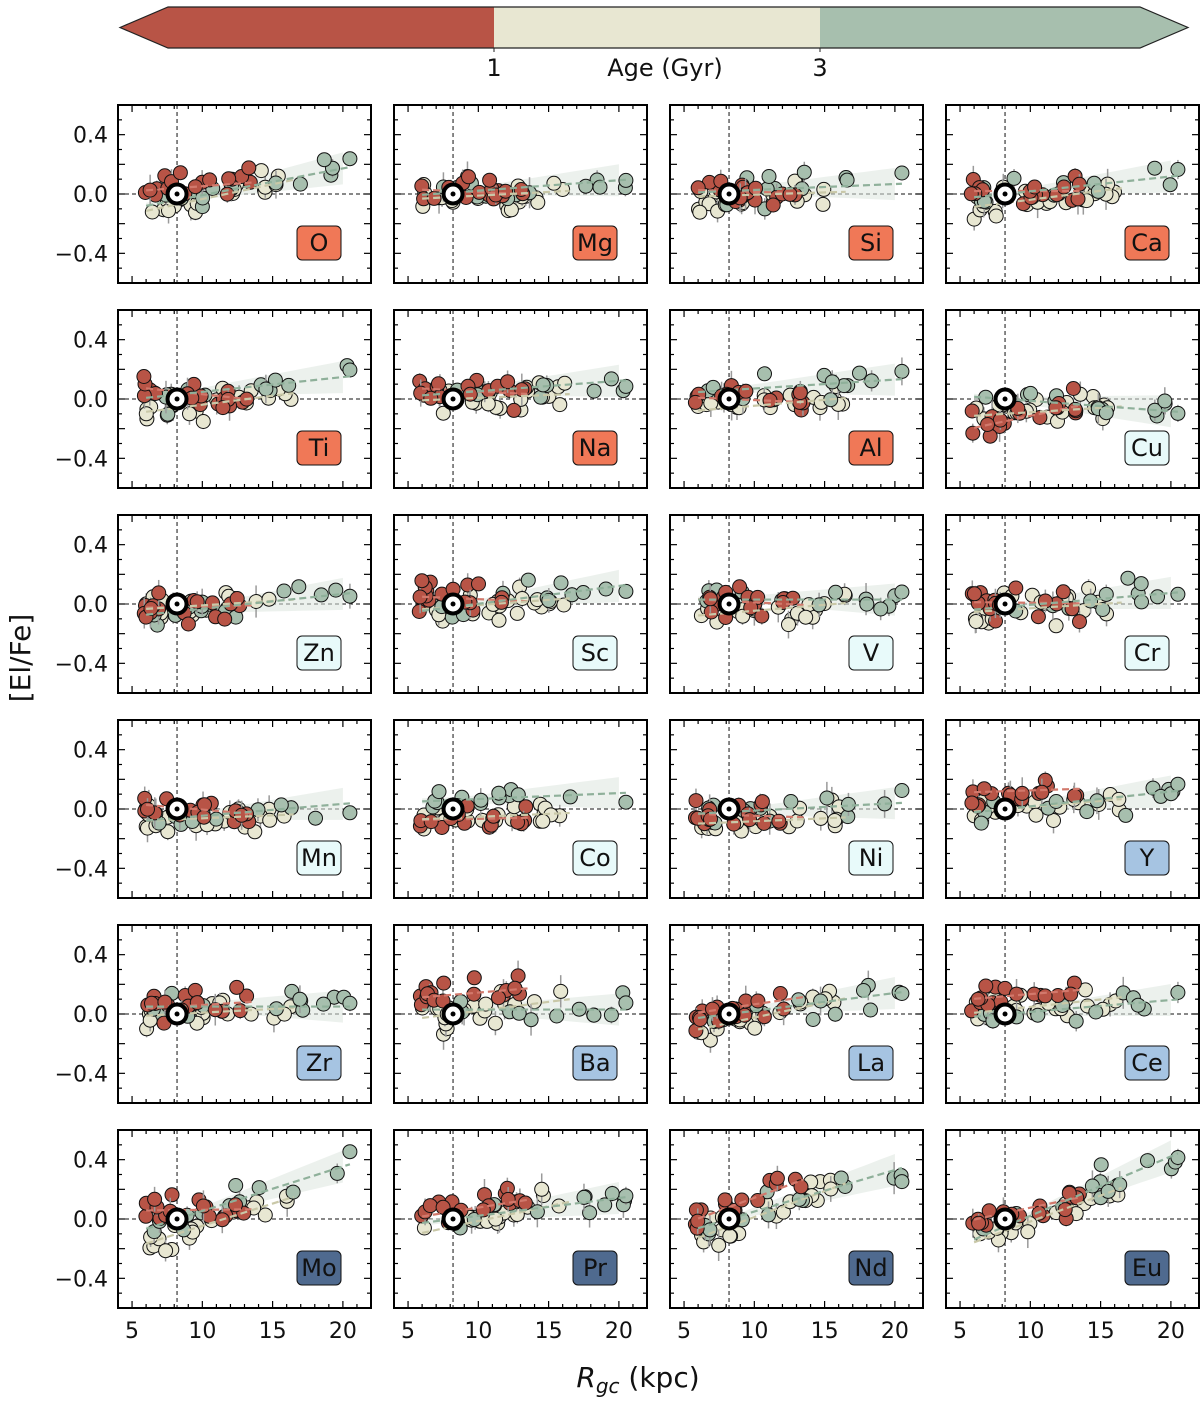  What do you see at coordinates (90, 546) in the screenshot?
I see `y-tick-label: 0.4` at bounding box center [90, 546].